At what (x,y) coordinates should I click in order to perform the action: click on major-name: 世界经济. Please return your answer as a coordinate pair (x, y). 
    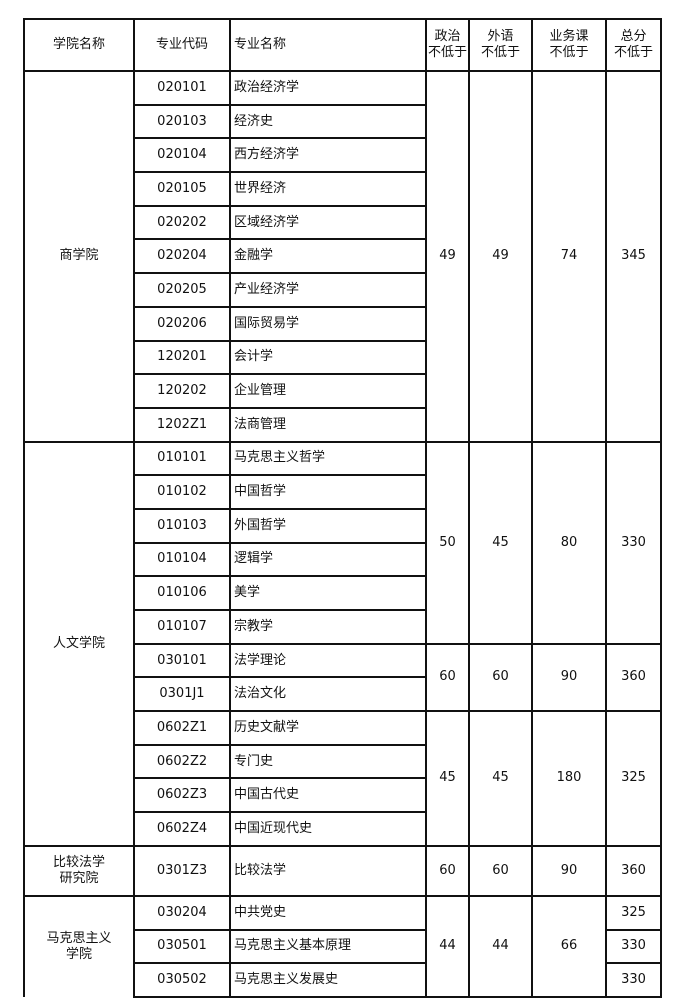
    Looking at the image, I should click on (328, 189).